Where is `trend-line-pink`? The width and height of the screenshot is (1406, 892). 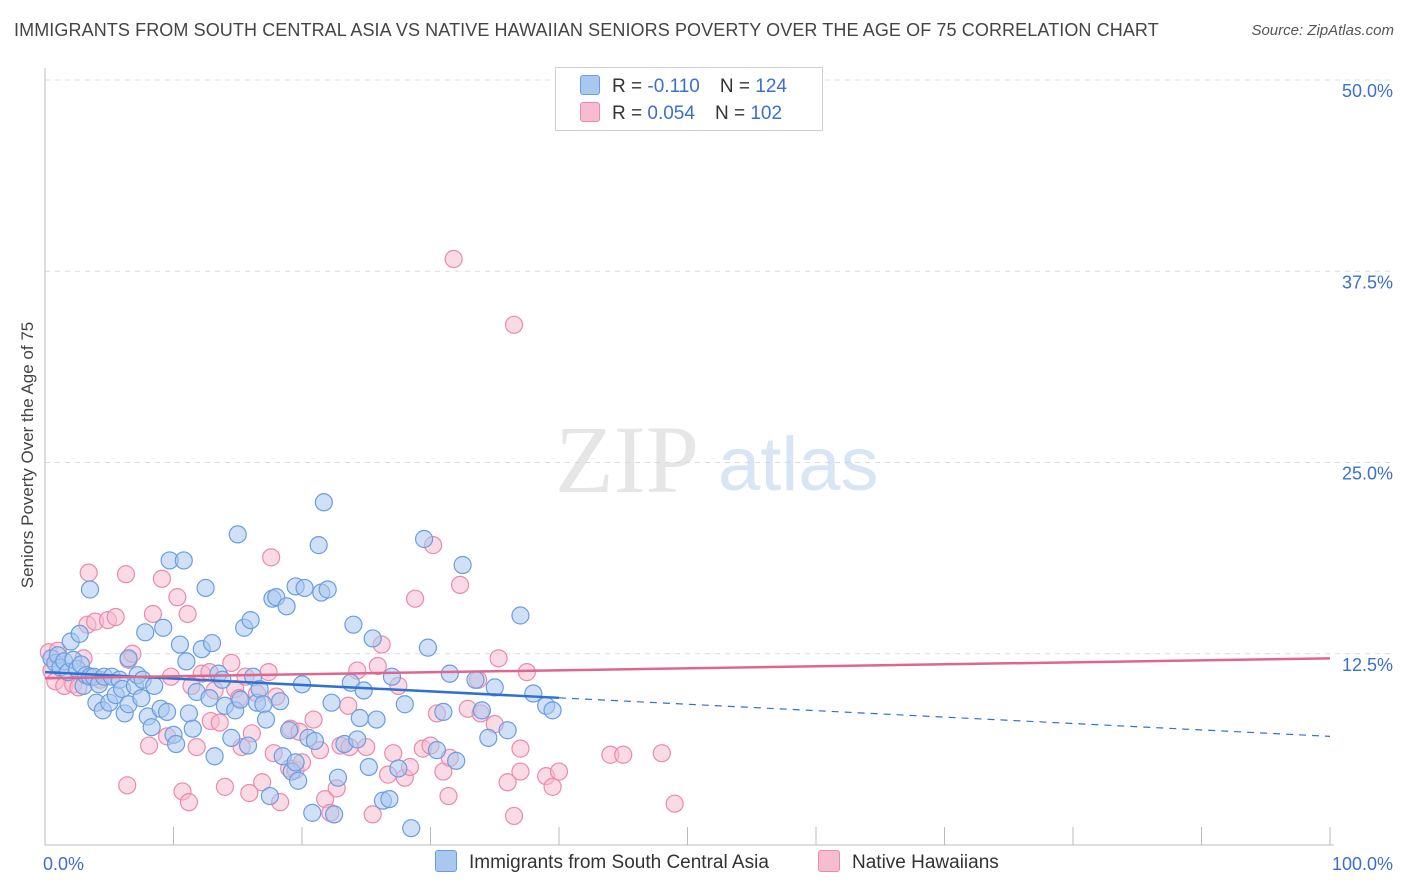
trend-line-pink is located at coordinates (687, 668).